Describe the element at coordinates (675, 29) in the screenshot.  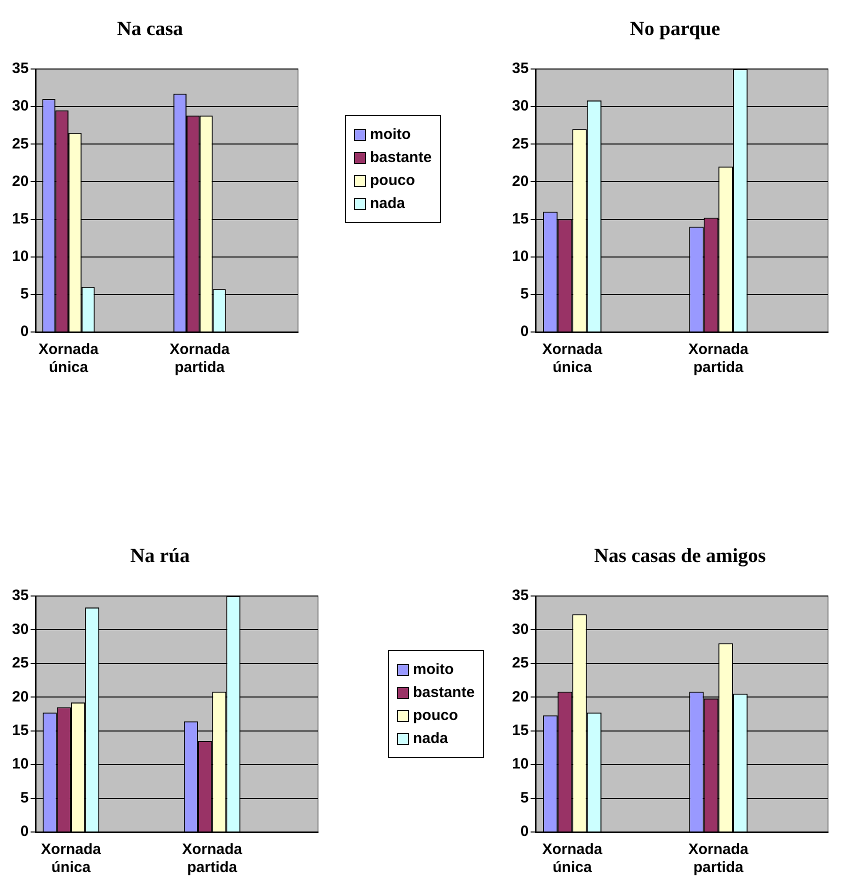
I see `chart-title: No parque` at that location.